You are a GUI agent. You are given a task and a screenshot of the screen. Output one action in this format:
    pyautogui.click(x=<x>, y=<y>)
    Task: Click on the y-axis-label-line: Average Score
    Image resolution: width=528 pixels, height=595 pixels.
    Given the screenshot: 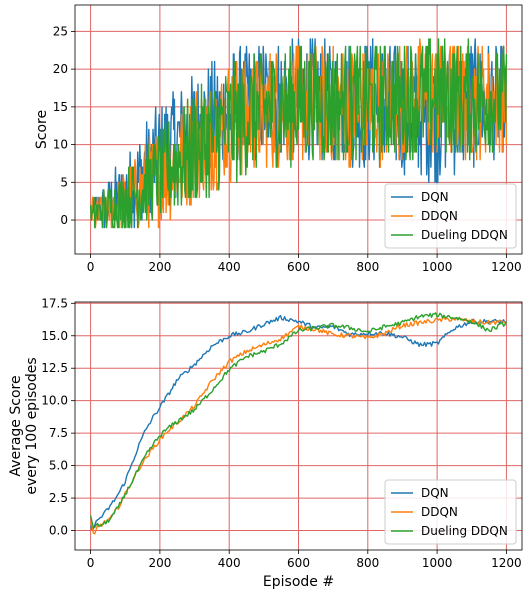 What is the action you would take?
    pyautogui.click(x=16, y=425)
    